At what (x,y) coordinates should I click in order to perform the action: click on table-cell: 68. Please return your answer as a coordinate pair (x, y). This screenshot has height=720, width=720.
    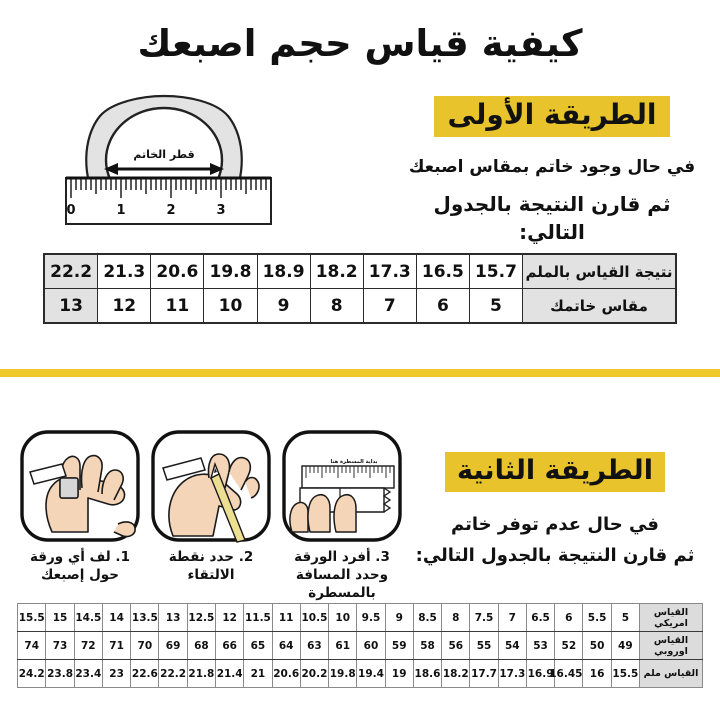
    Looking at the image, I should click on (201, 645).